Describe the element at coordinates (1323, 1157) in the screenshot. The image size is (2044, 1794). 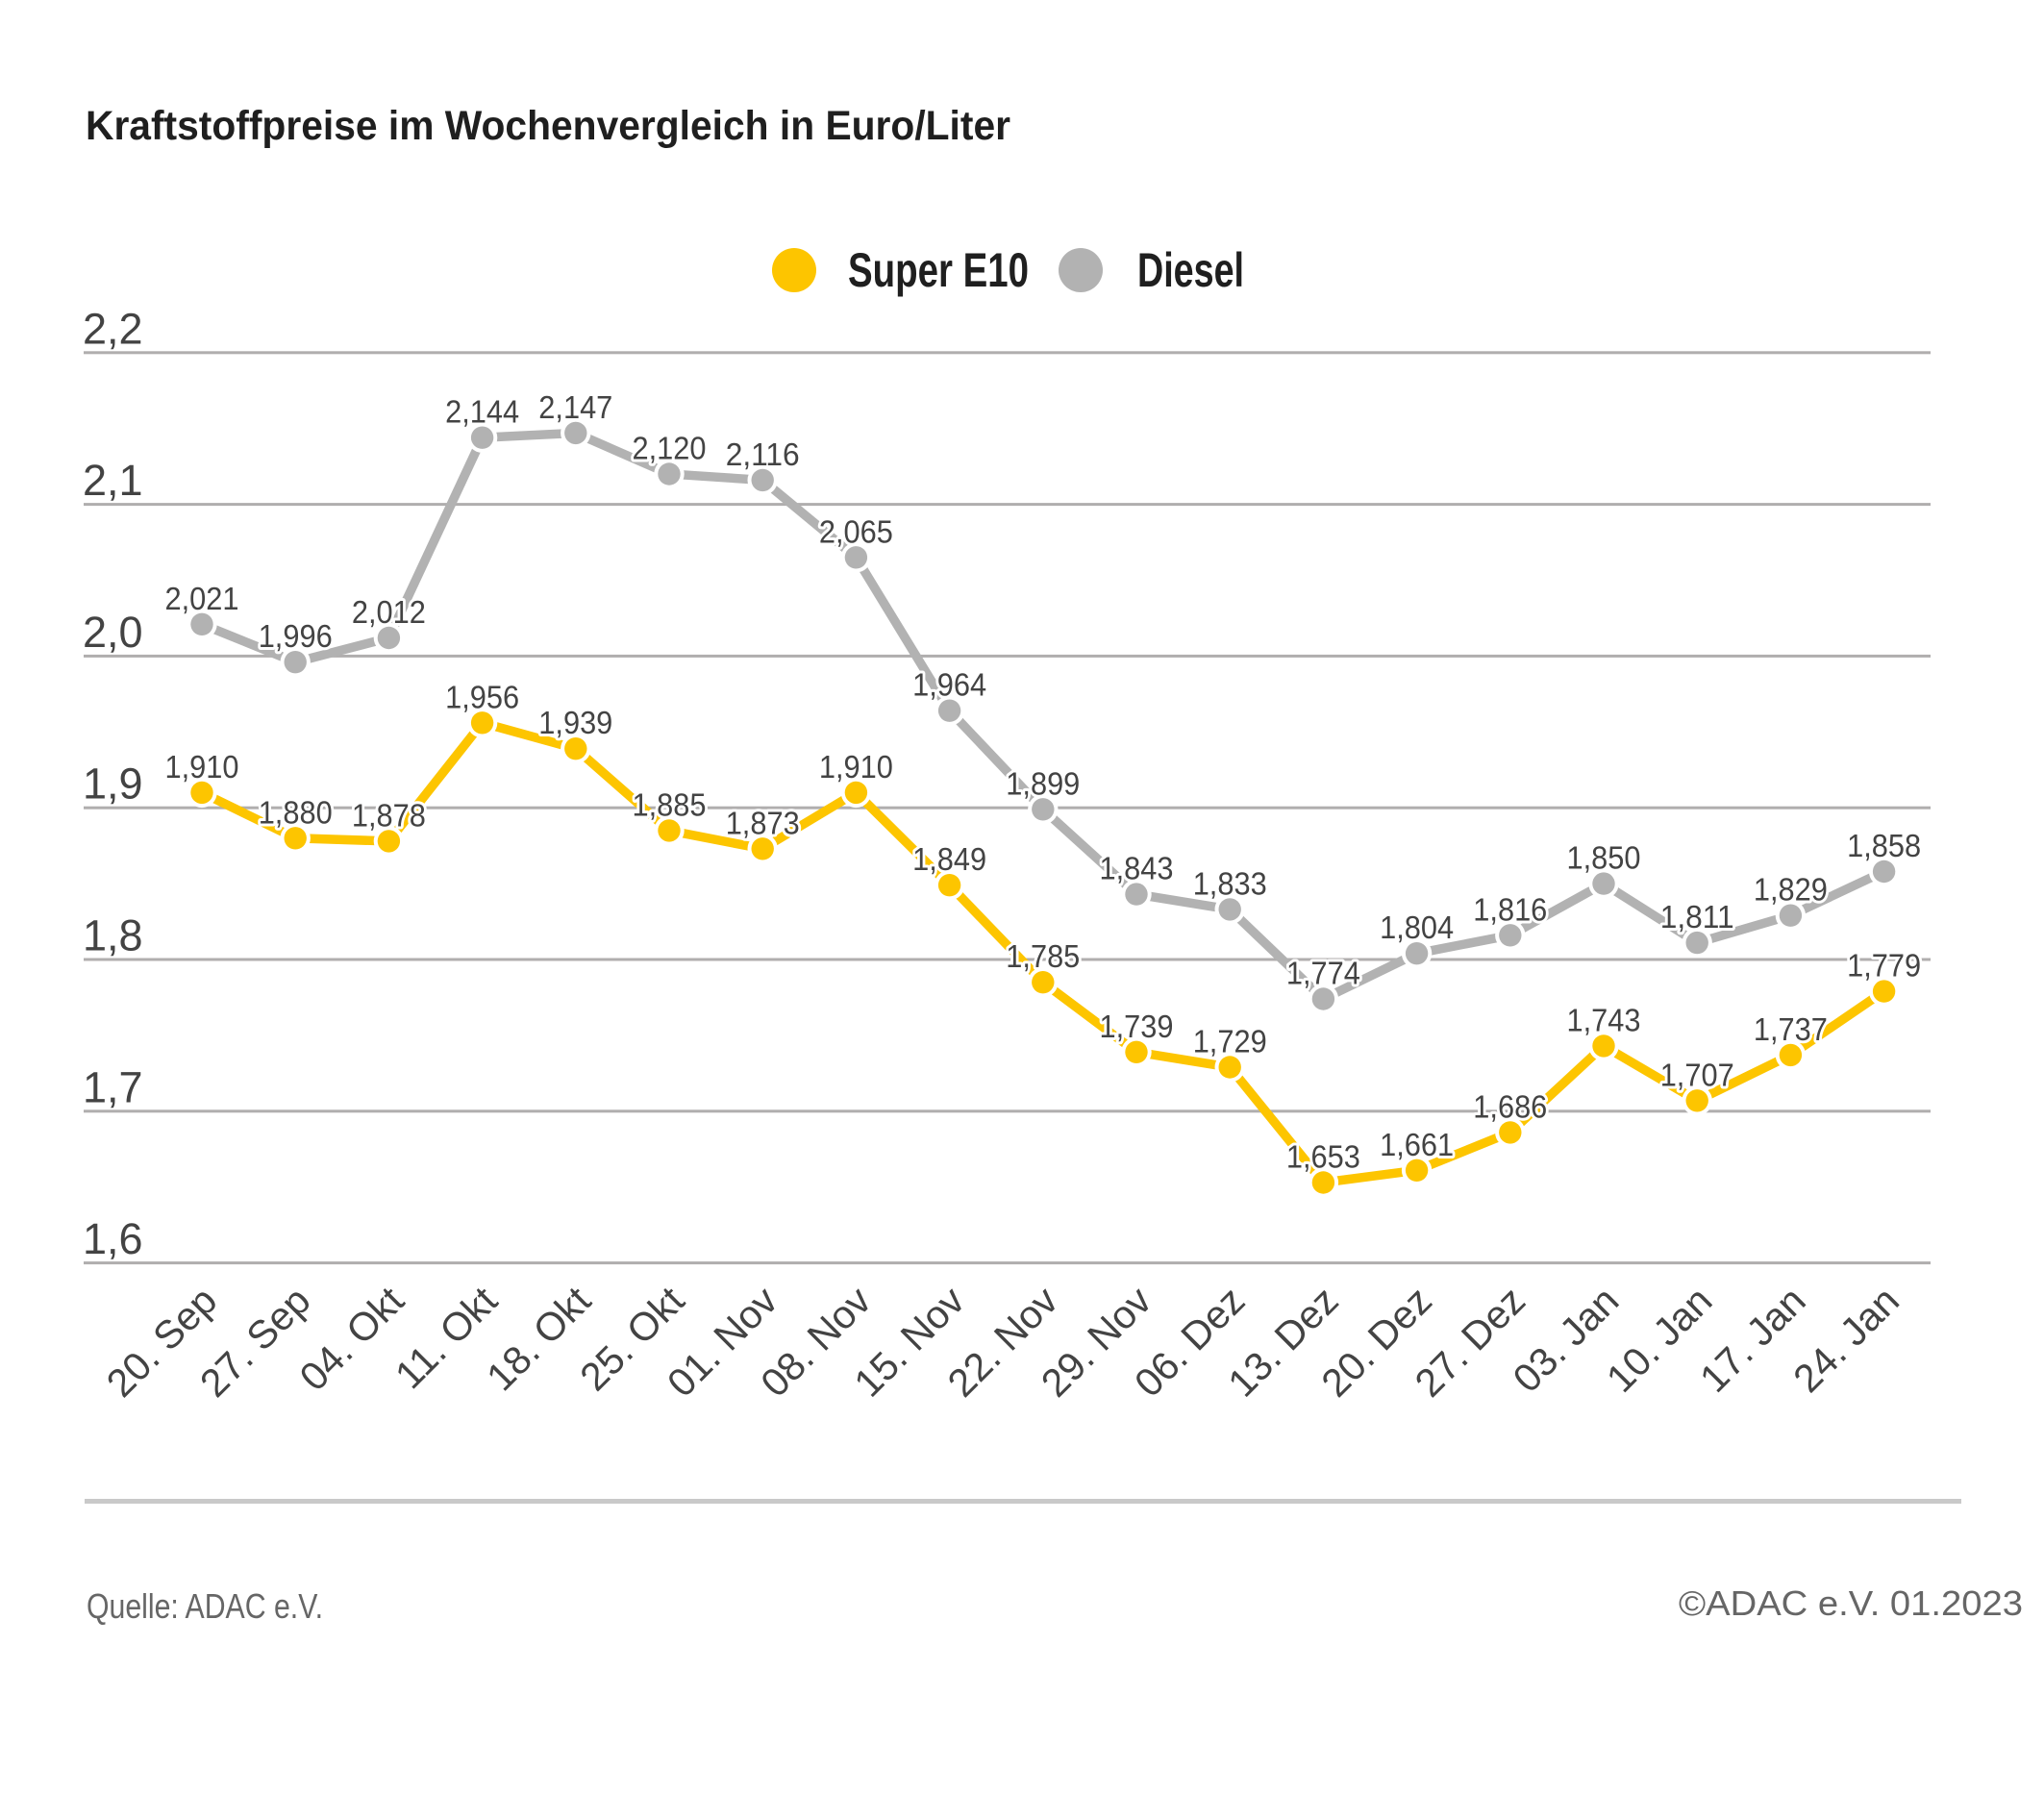
I see `svg-text: 1,653` at that location.